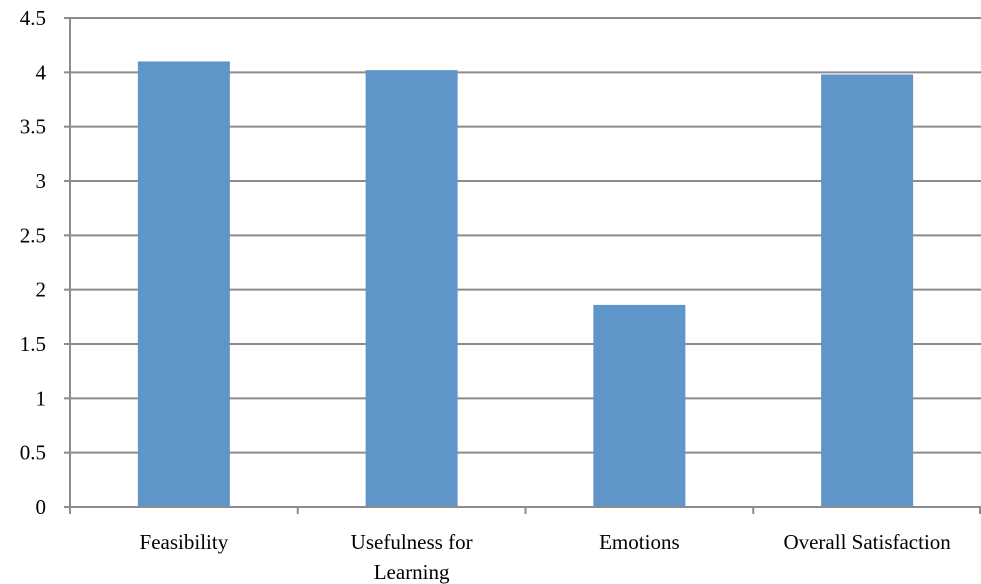 The width and height of the screenshot is (981, 584). I want to click on y-tick-label: 2.5, so click(33, 235).